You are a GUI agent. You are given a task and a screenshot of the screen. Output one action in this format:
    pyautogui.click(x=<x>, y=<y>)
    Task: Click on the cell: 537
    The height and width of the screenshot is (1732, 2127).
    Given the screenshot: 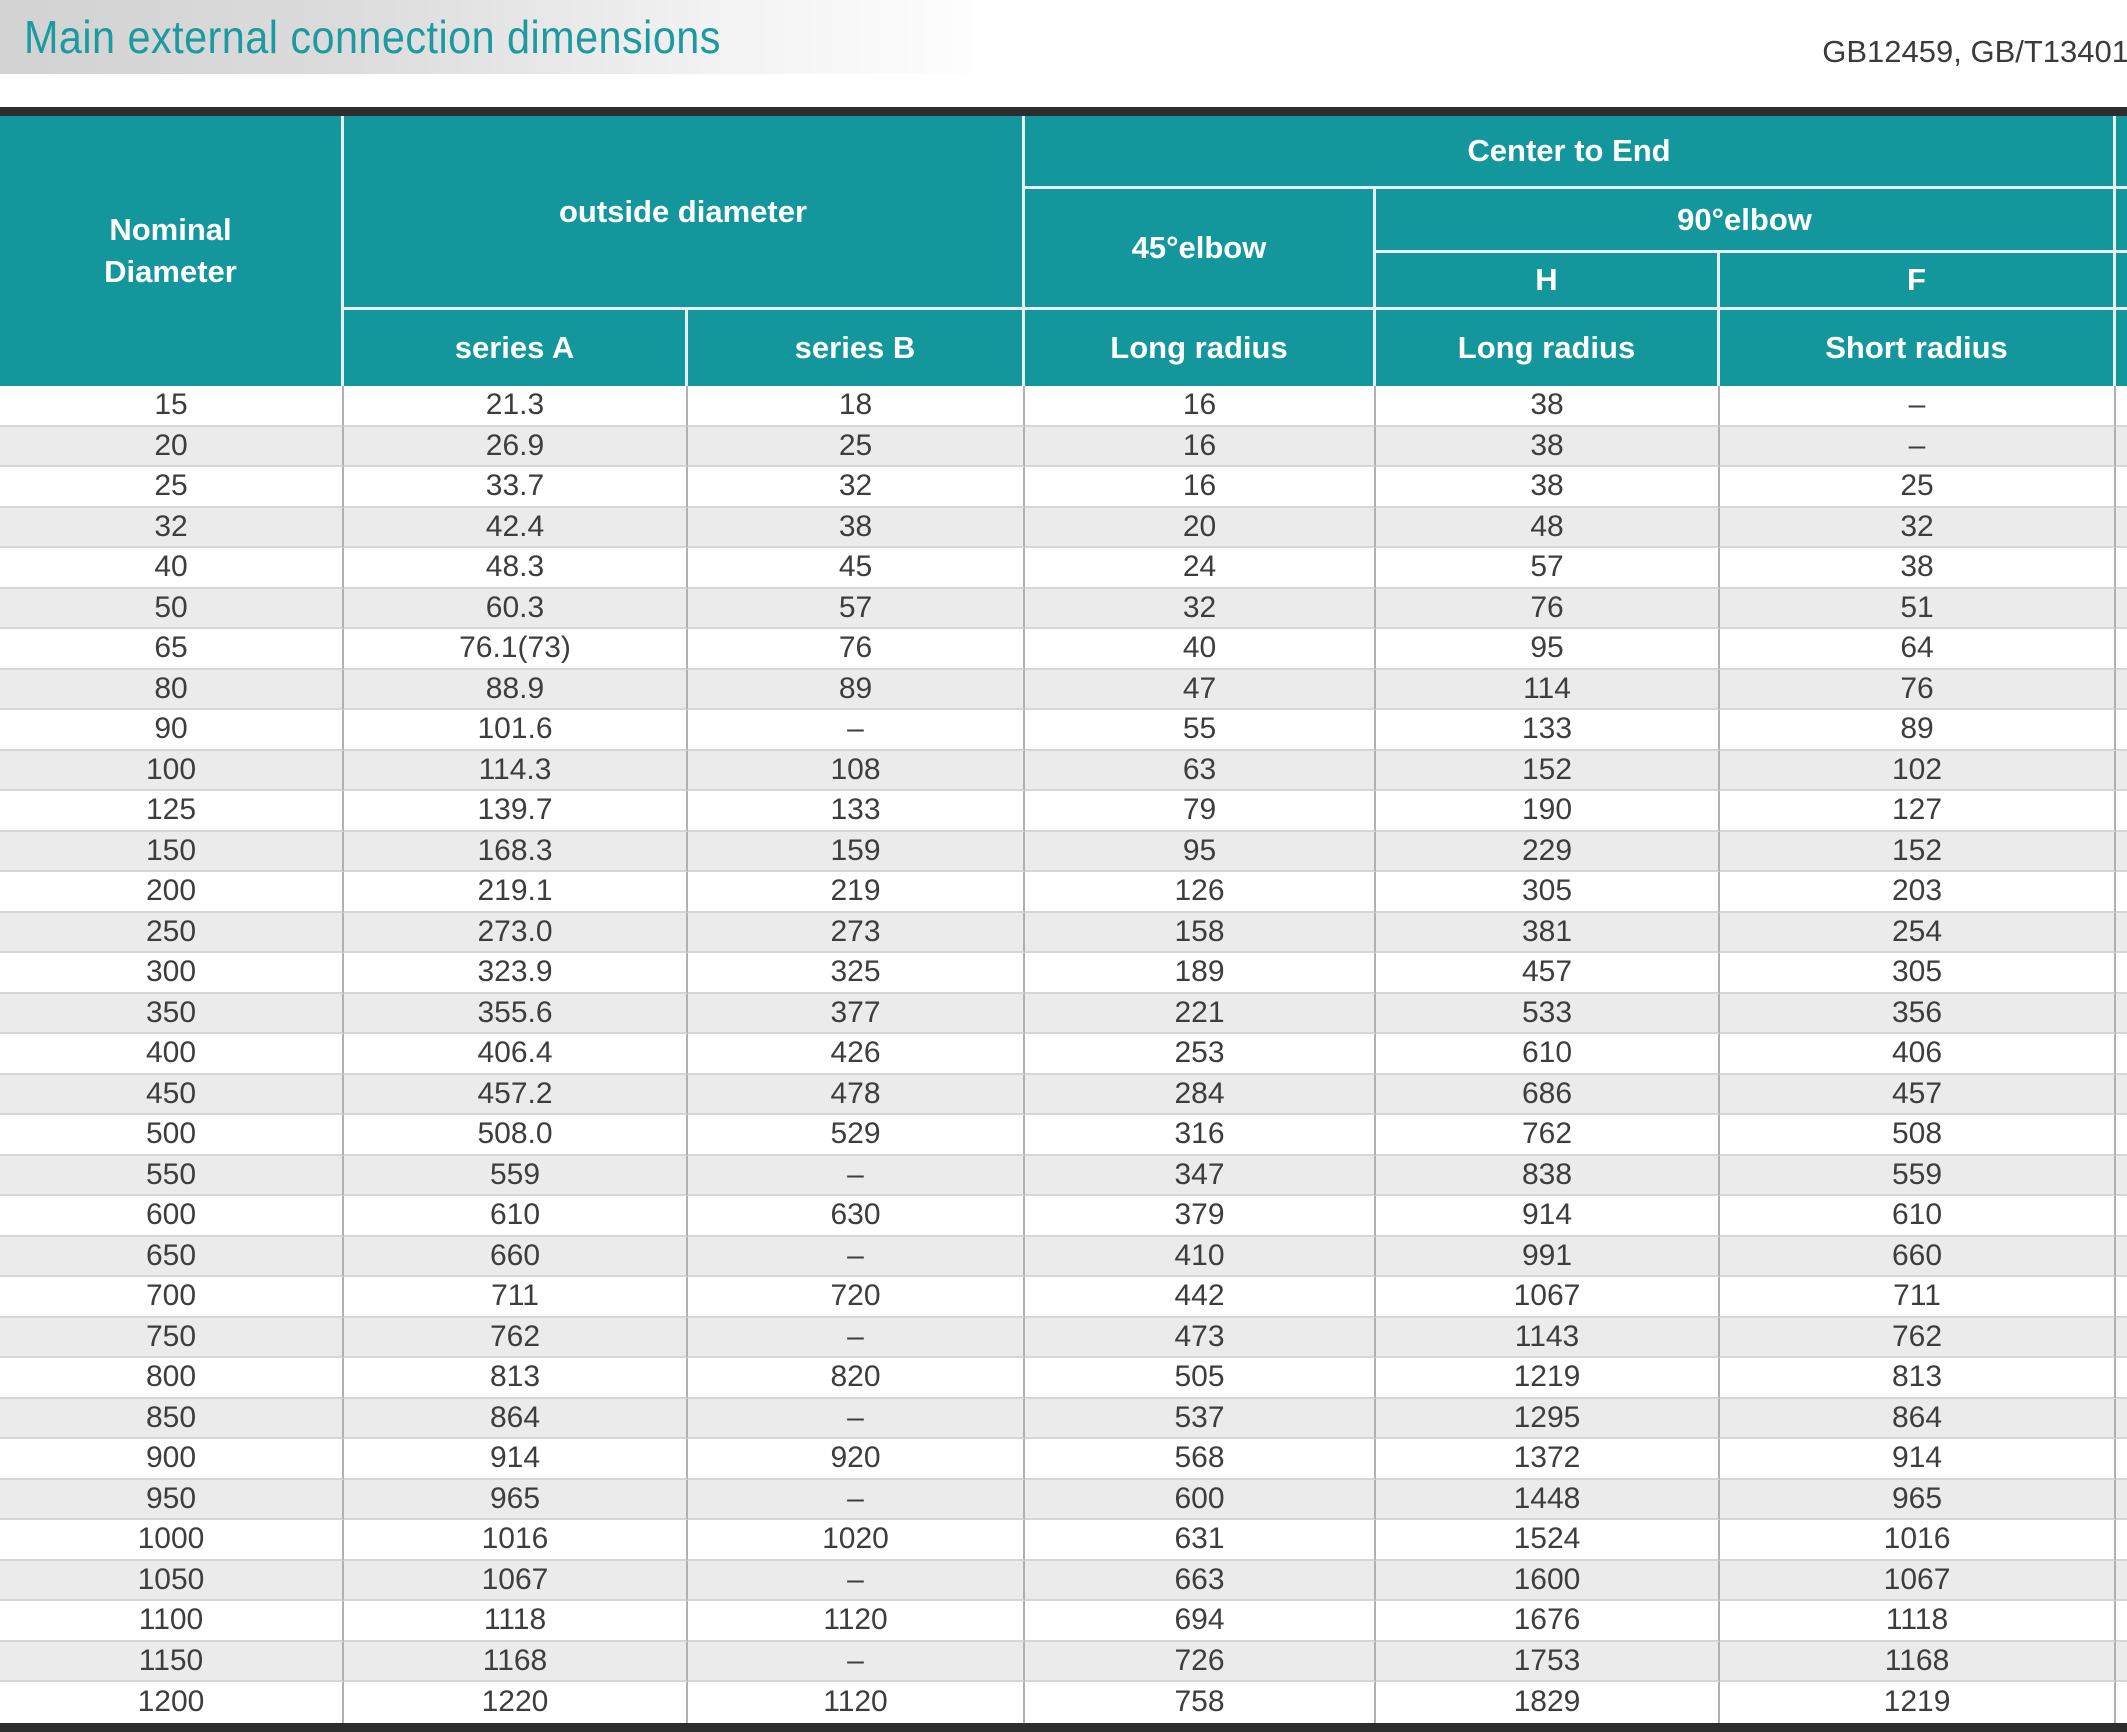 What is the action you would take?
    pyautogui.click(x=1200, y=1418)
    